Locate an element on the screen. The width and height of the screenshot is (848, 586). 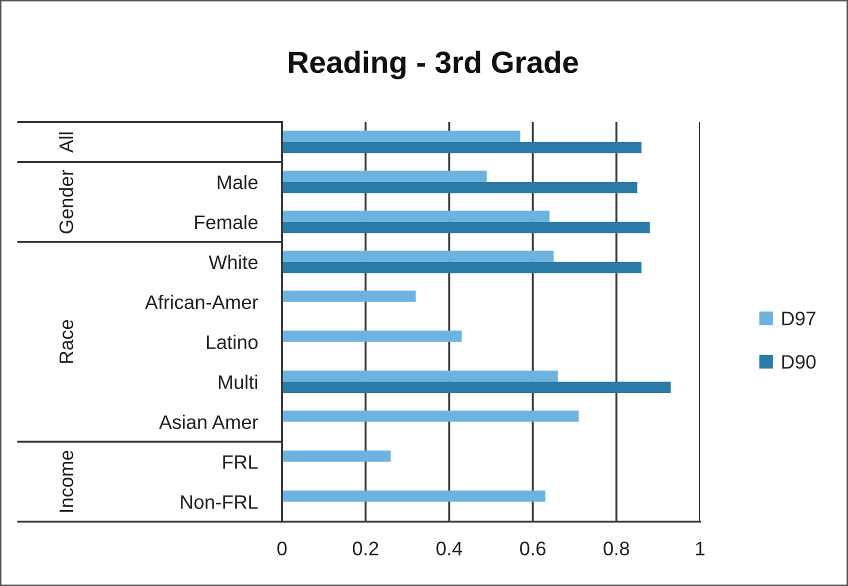
text: Gender is located at coordinates (66, 202).